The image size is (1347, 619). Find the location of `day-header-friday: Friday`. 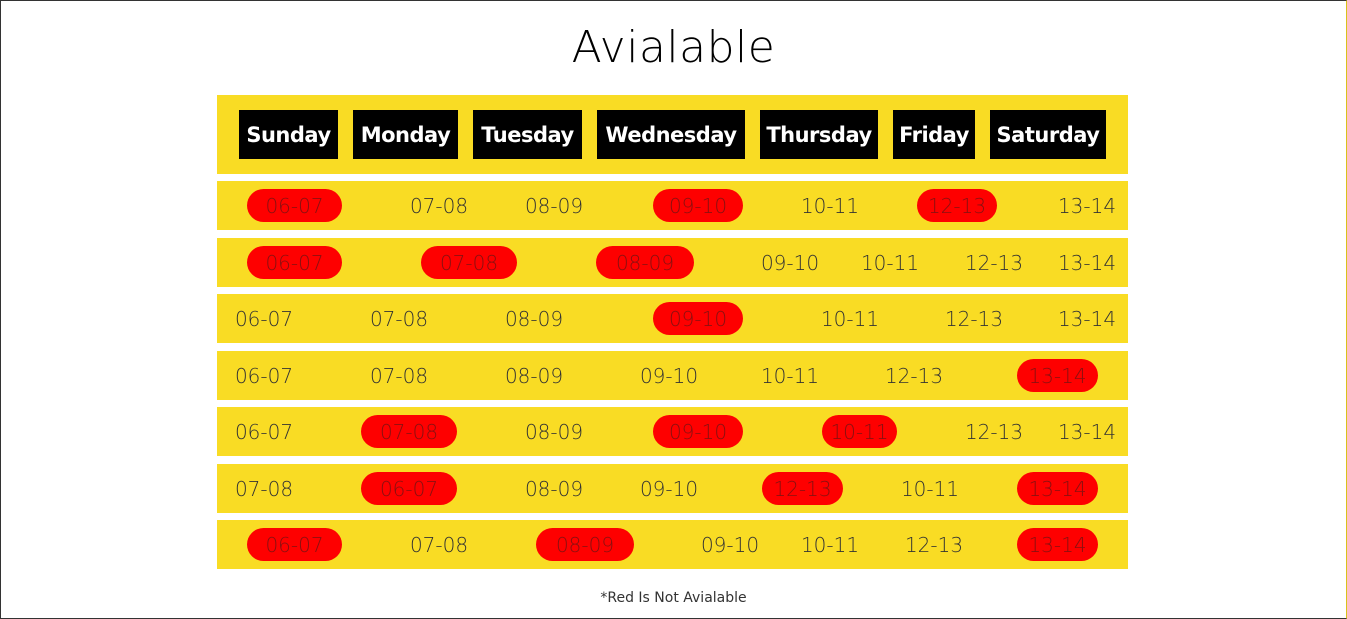

day-header-friday: Friday is located at coordinates (934, 134).